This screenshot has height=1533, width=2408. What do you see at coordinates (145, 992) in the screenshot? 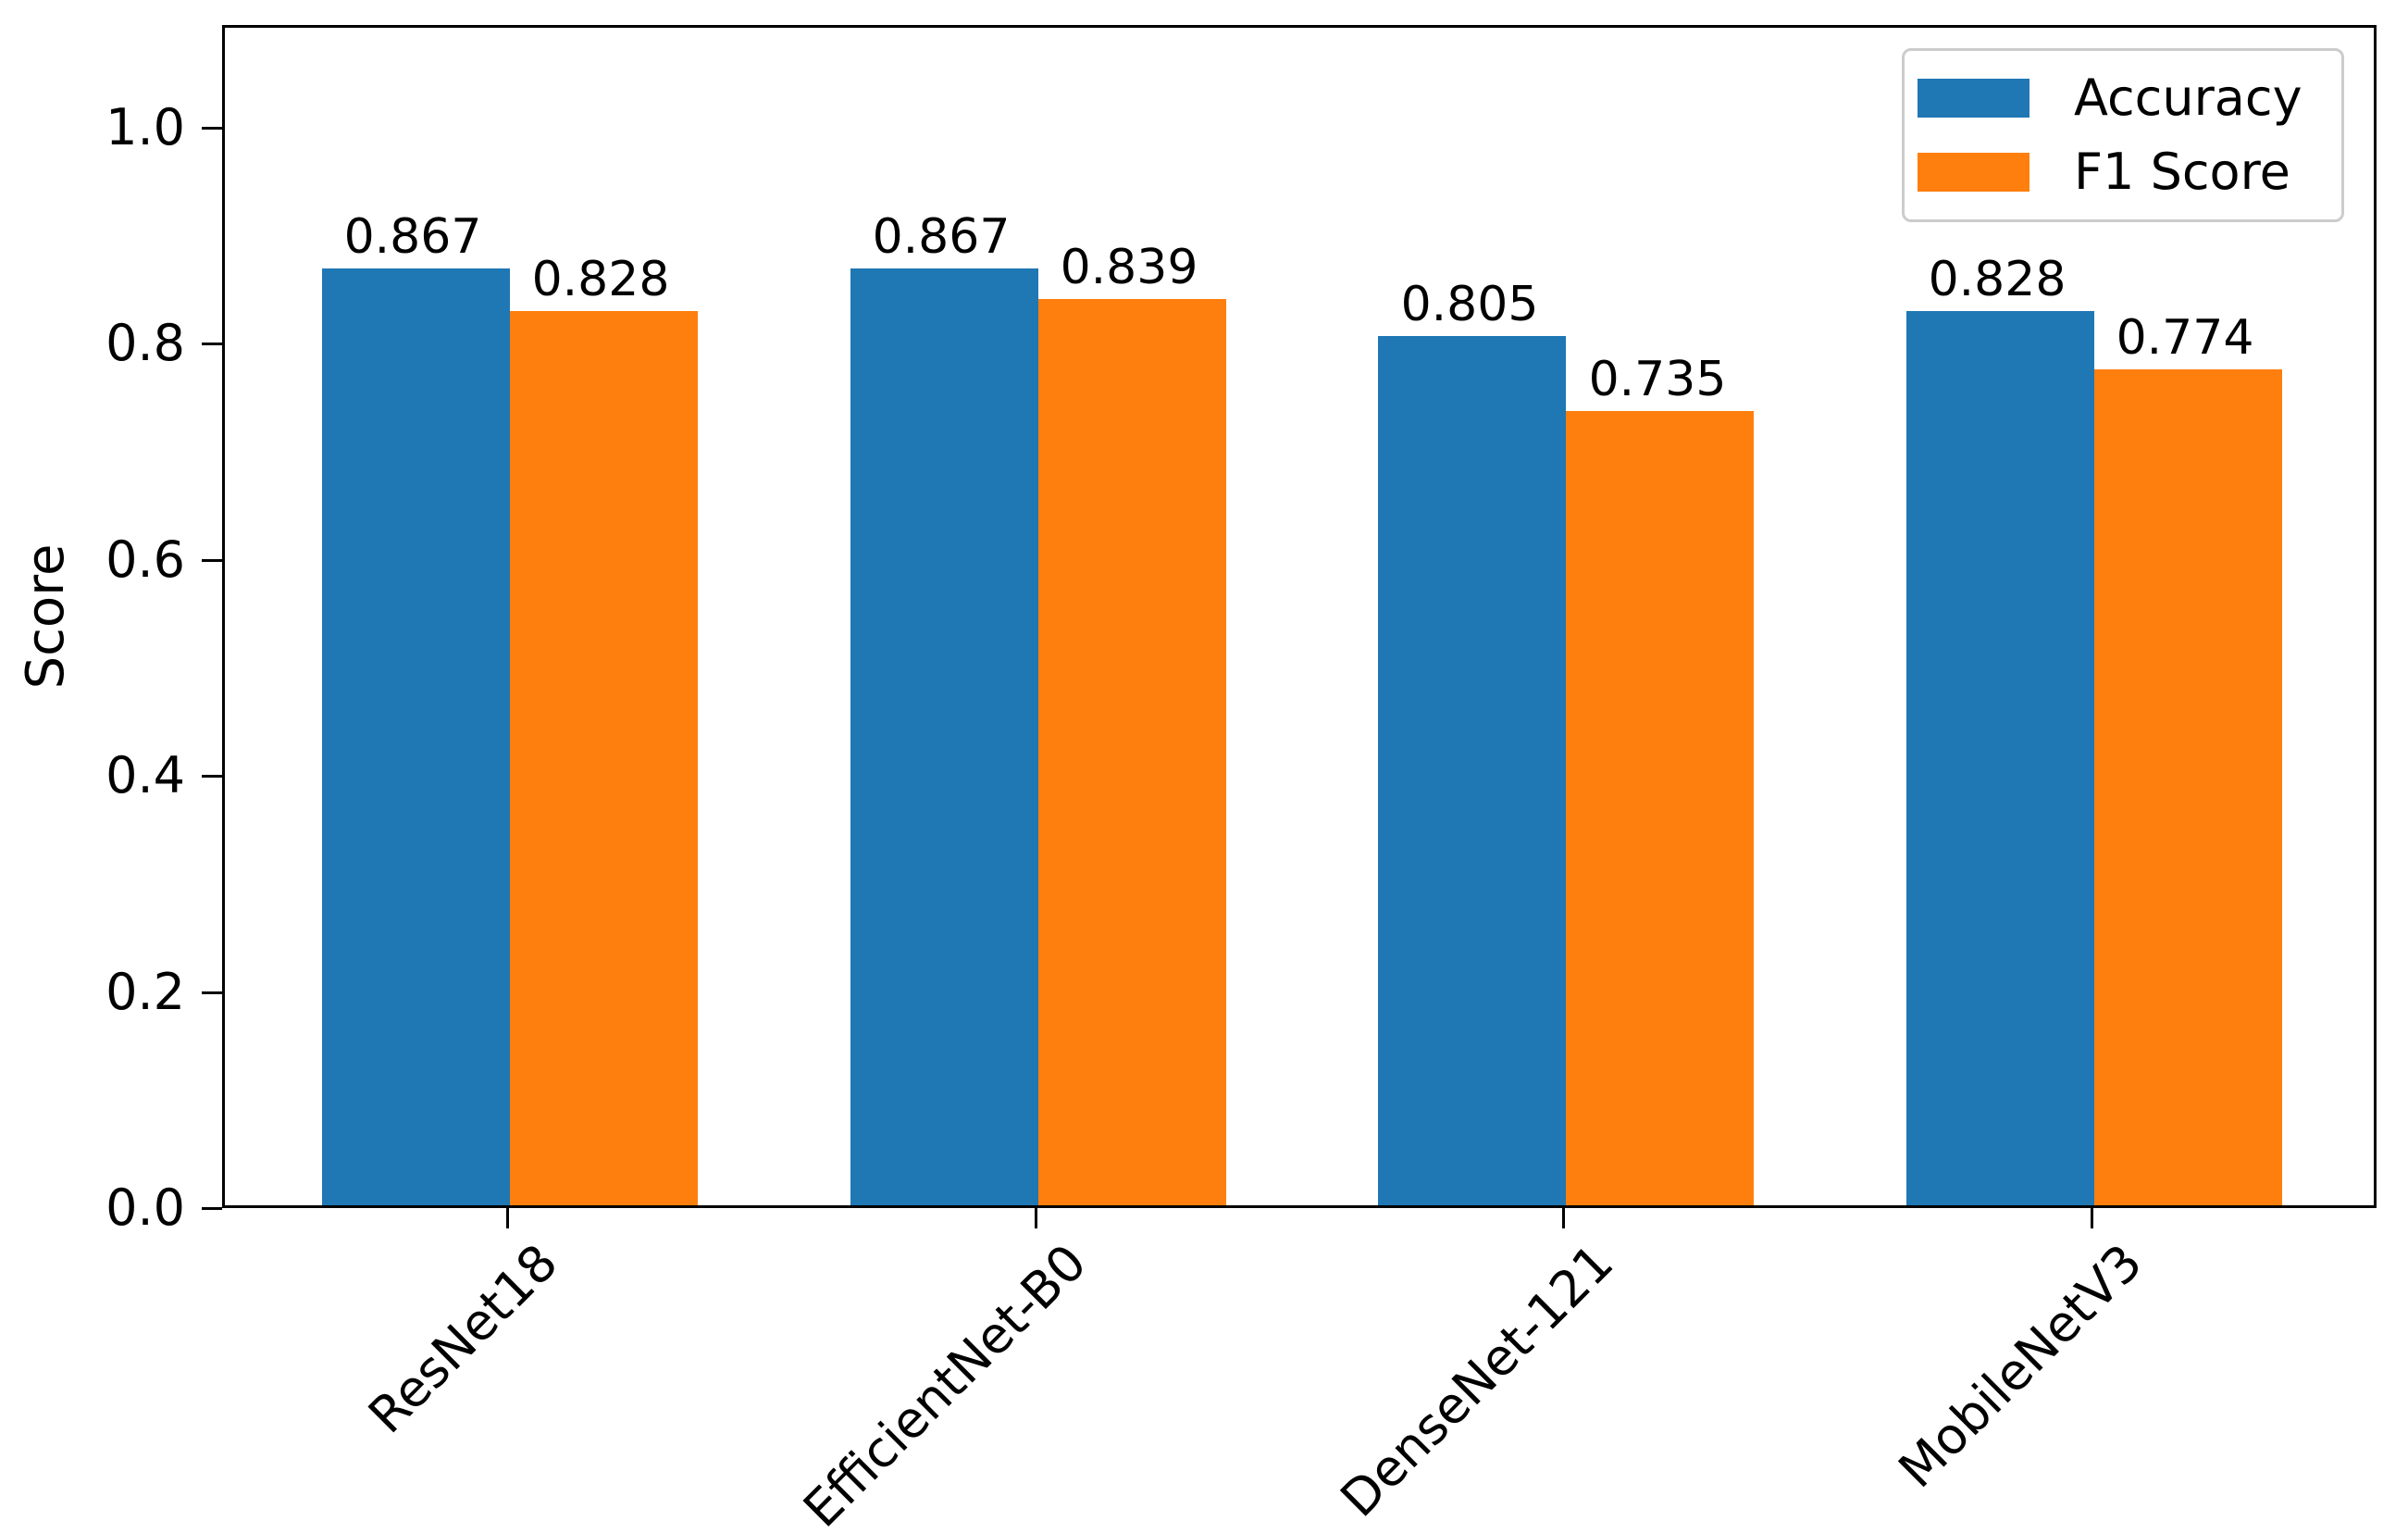
I see `y-tick-label: 0.2` at bounding box center [145, 992].